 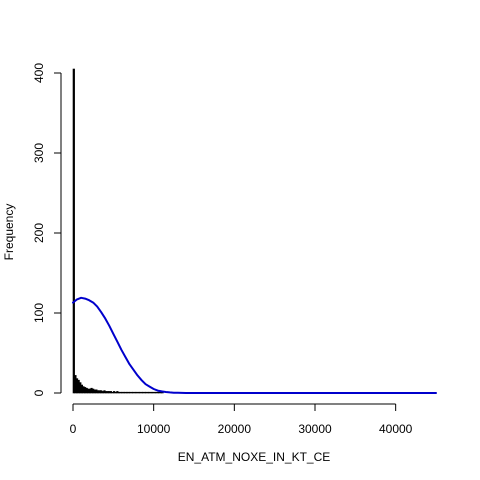 What do you see at coordinates (9, 232) in the screenshot?
I see `y-axis-label: Frequency` at bounding box center [9, 232].